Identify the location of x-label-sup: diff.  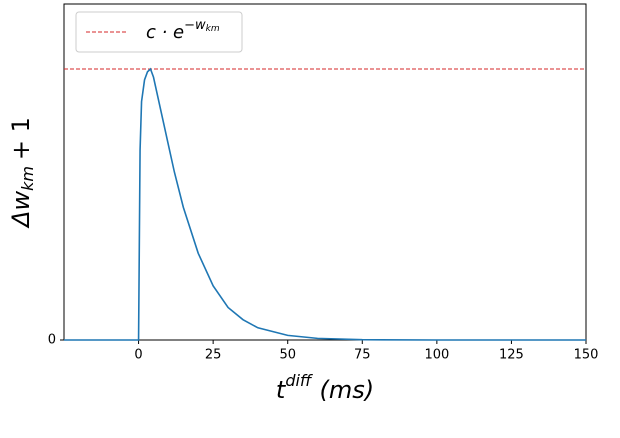
(299, 380).